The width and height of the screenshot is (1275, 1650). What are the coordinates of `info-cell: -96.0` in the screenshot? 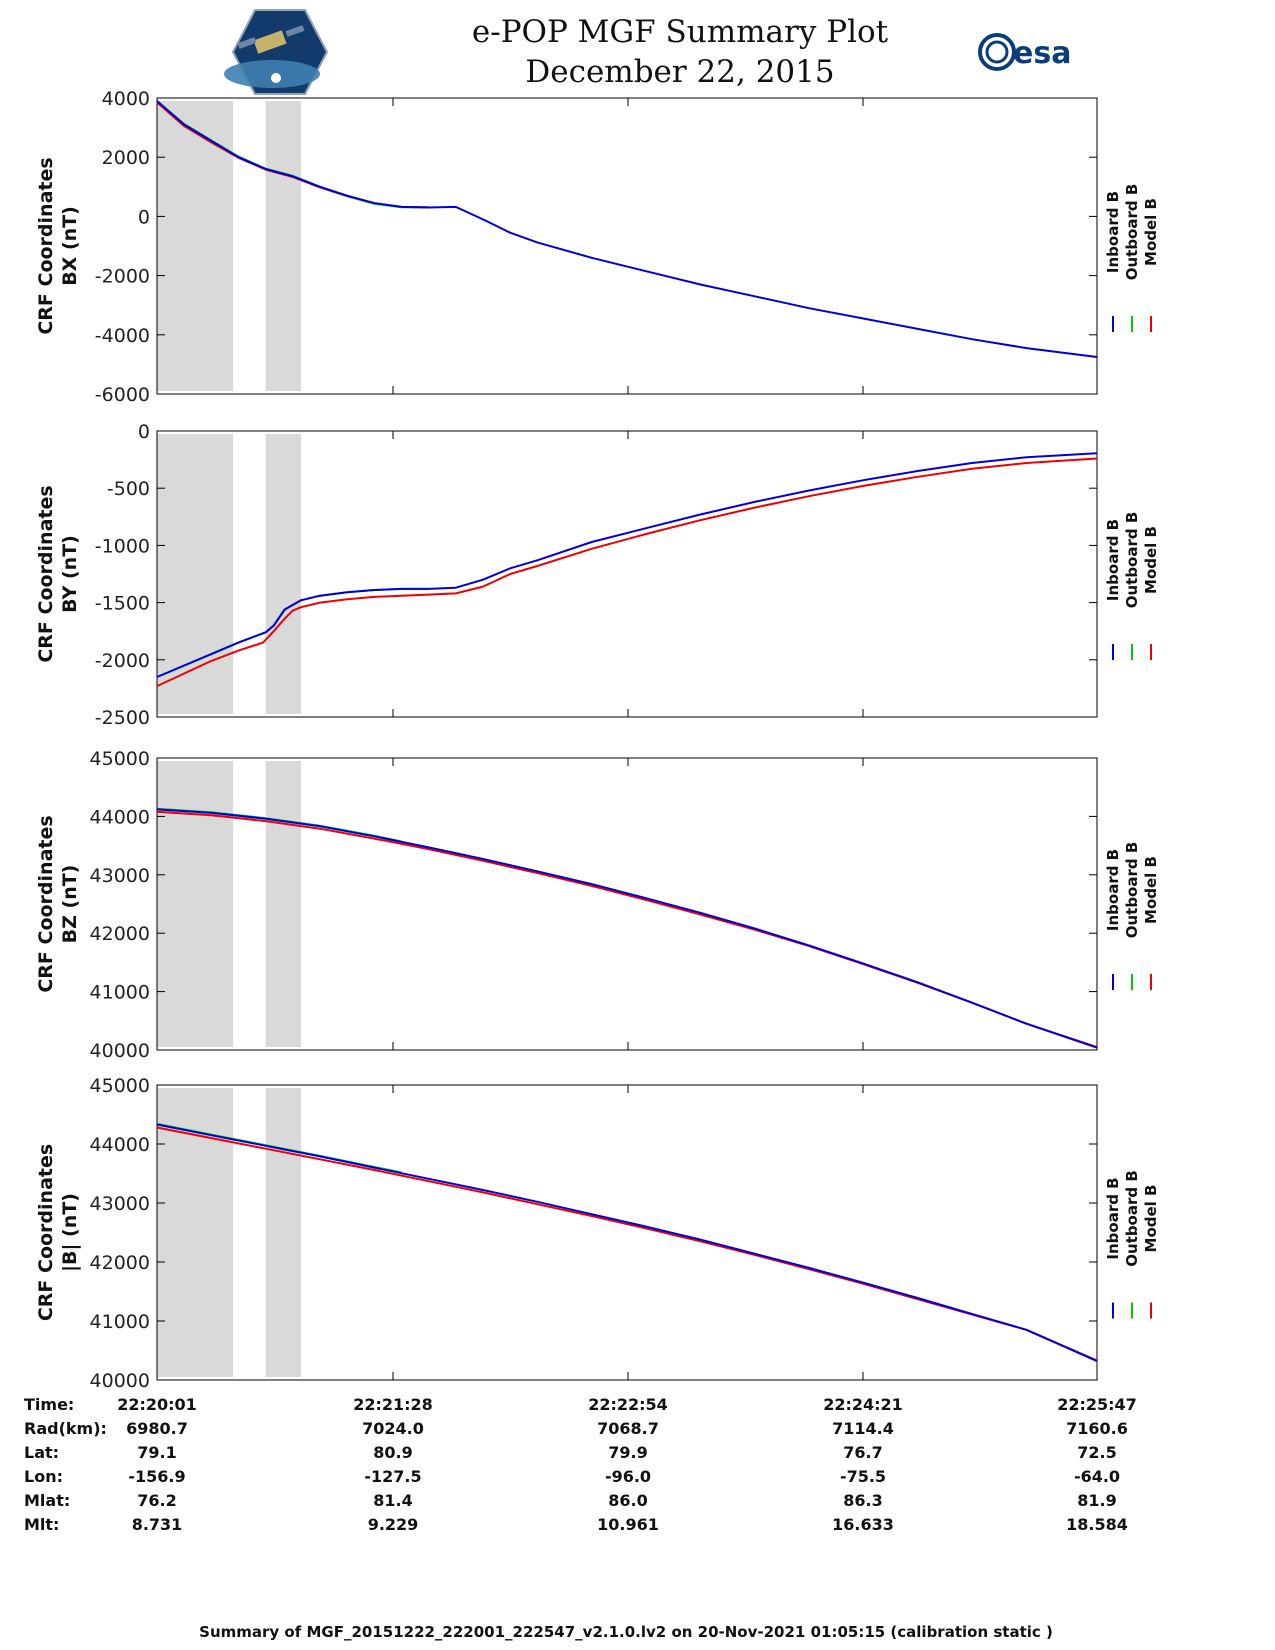 It's located at (628, 1476).